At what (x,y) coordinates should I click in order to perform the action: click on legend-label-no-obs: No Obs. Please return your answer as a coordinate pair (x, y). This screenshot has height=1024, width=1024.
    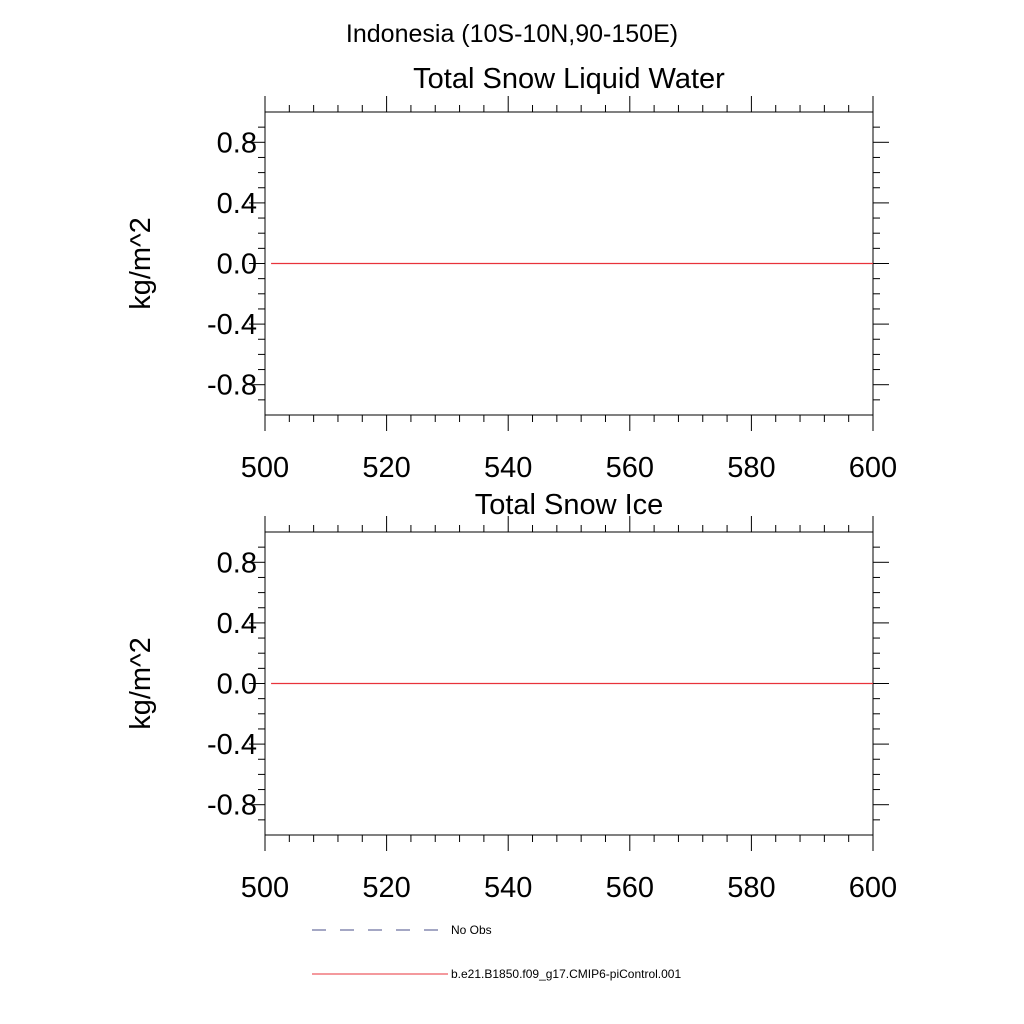
    Looking at the image, I should click on (471, 930).